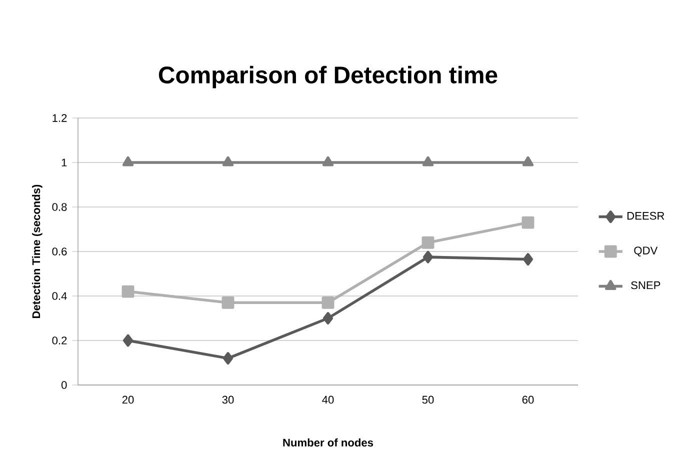 This screenshot has width=689, height=452. I want to click on x-tick-label: 30, so click(228, 400).